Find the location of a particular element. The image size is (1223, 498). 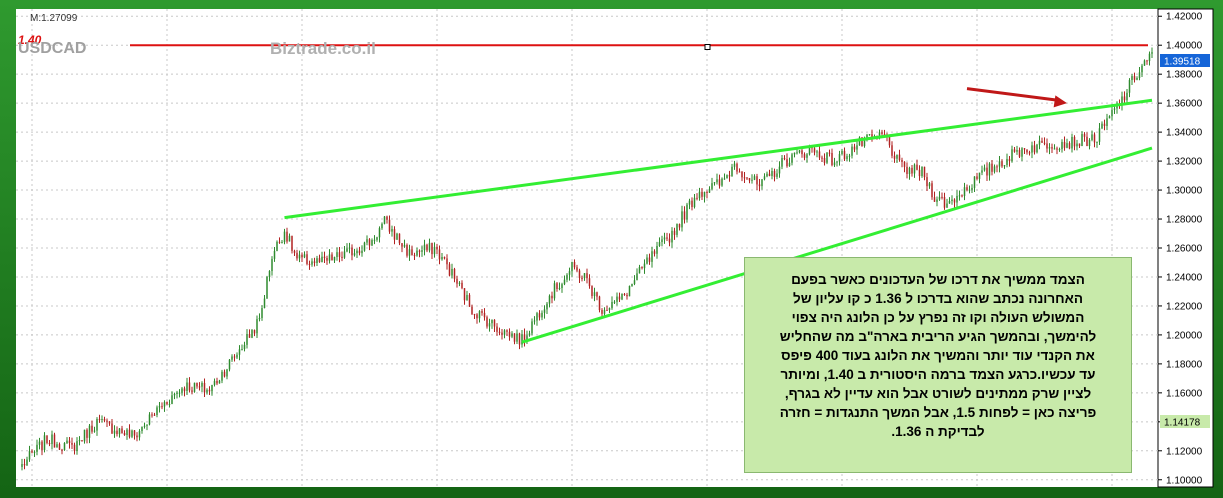

y-tick-label: 1.16000 is located at coordinates (1184, 393).